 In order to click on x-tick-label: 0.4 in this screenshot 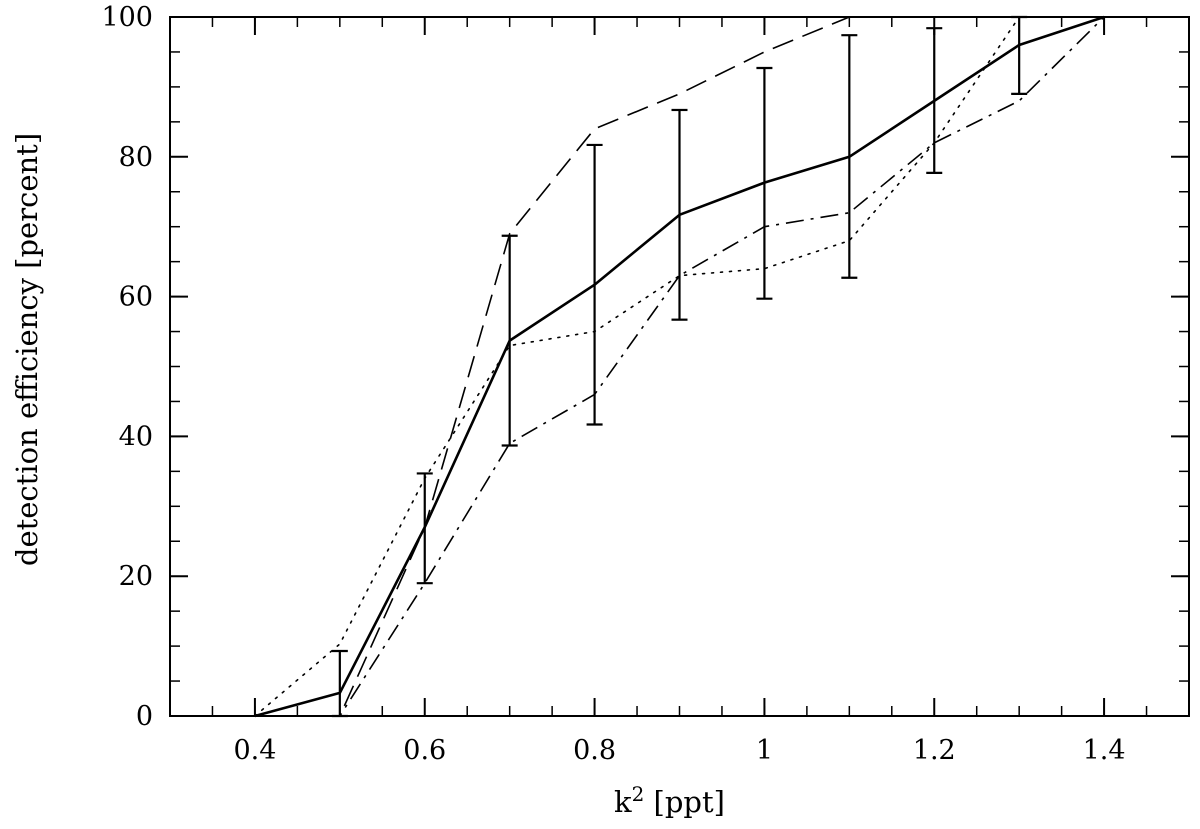, I will do `click(254, 750)`.